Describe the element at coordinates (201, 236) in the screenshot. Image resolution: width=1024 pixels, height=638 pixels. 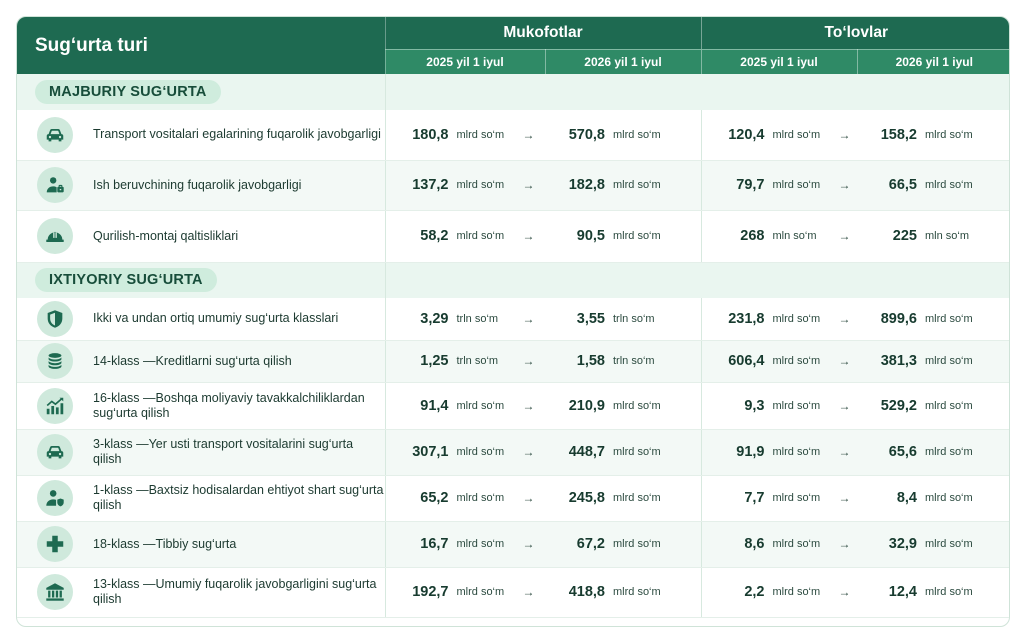
I see `insurance-type-cell: Qurilish-montaj qaltisliklari` at that location.